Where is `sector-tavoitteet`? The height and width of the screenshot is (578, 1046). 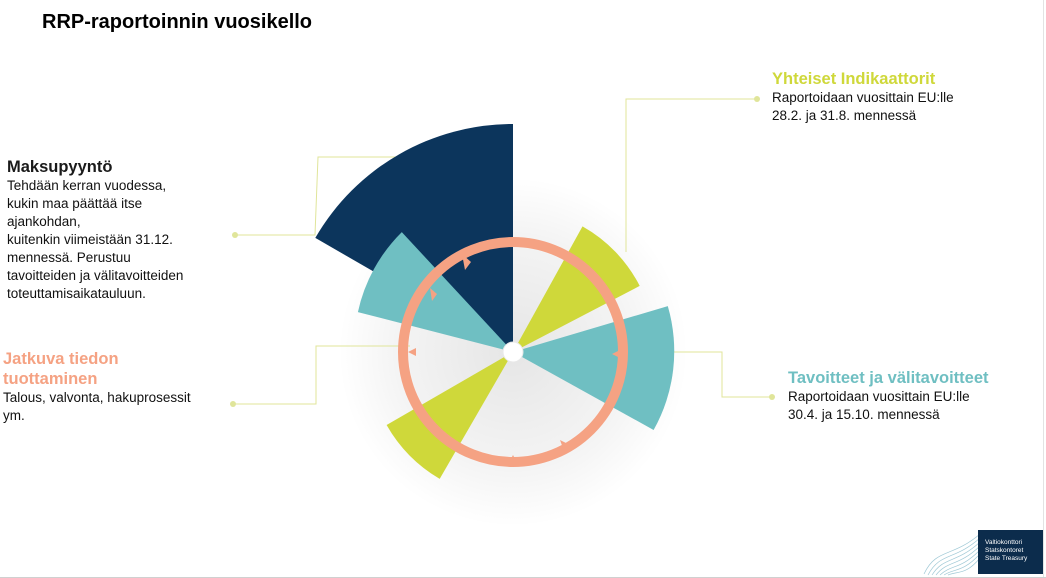 sector-tavoitteet is located at coordinates (594, 368).